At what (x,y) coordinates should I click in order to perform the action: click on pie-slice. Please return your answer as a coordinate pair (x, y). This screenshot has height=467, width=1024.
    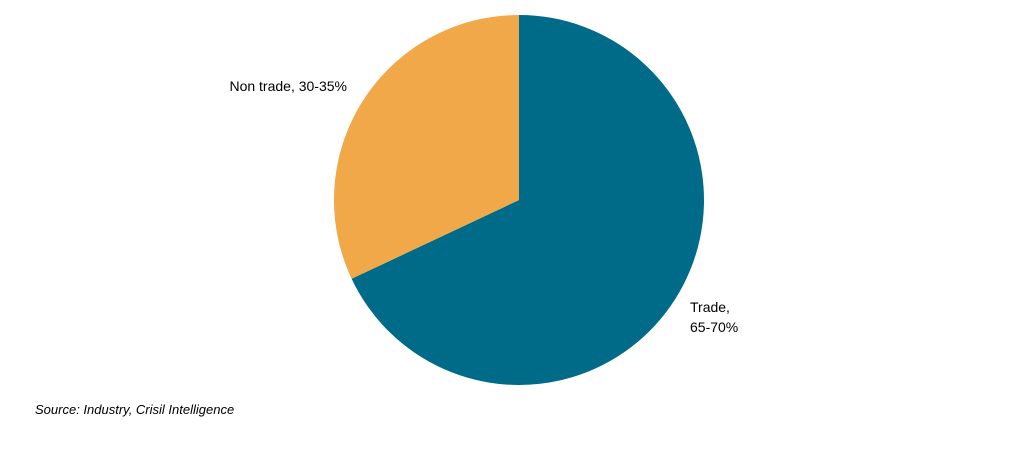
    Looking at the image, I should click on (426, 147).